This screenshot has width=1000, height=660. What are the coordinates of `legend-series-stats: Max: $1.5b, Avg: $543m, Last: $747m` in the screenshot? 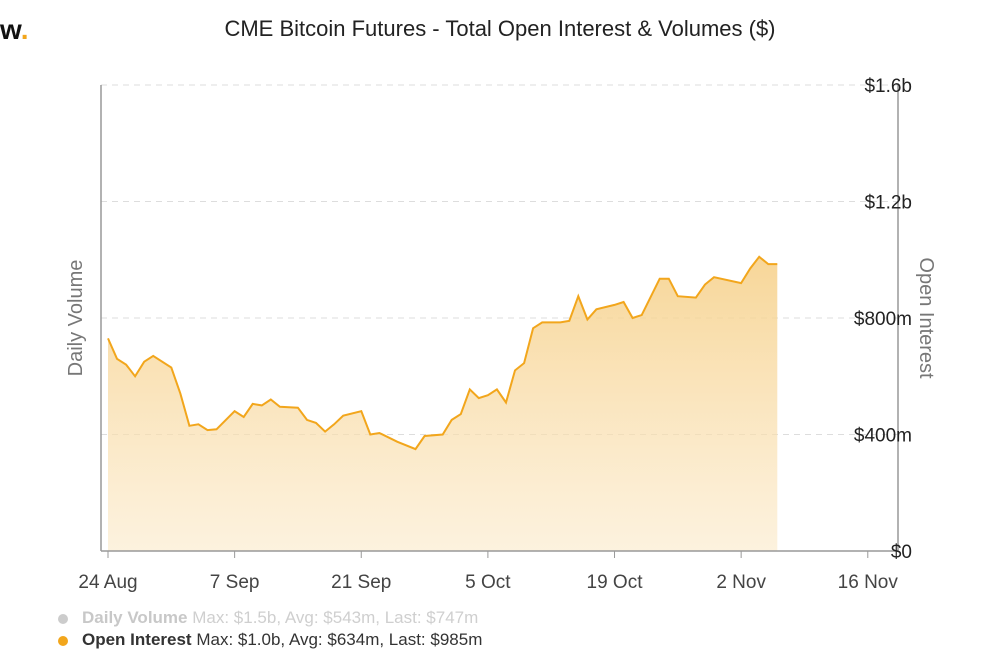 It's located at (335, 617).